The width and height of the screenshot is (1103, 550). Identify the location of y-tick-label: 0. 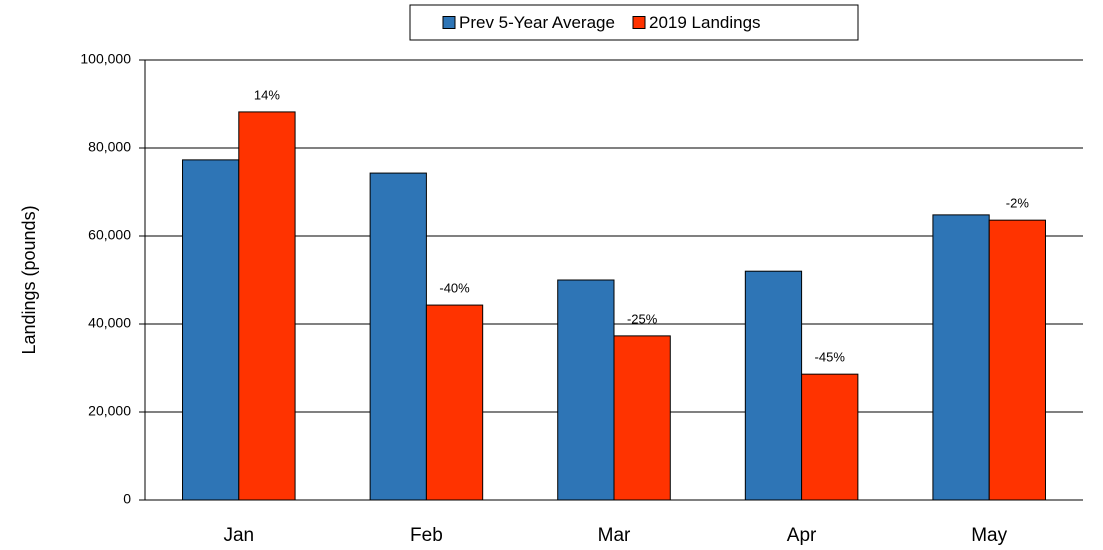
(127, 499).